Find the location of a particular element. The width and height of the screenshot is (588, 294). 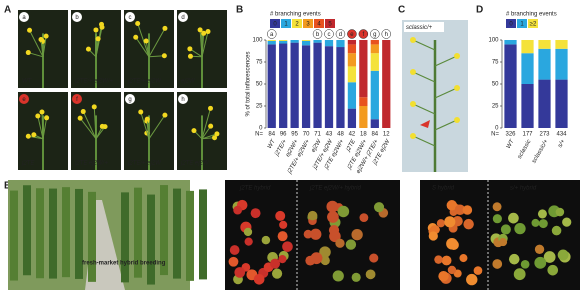

x-tick-label: sclassic/+ is located at coordinates (540, 151).